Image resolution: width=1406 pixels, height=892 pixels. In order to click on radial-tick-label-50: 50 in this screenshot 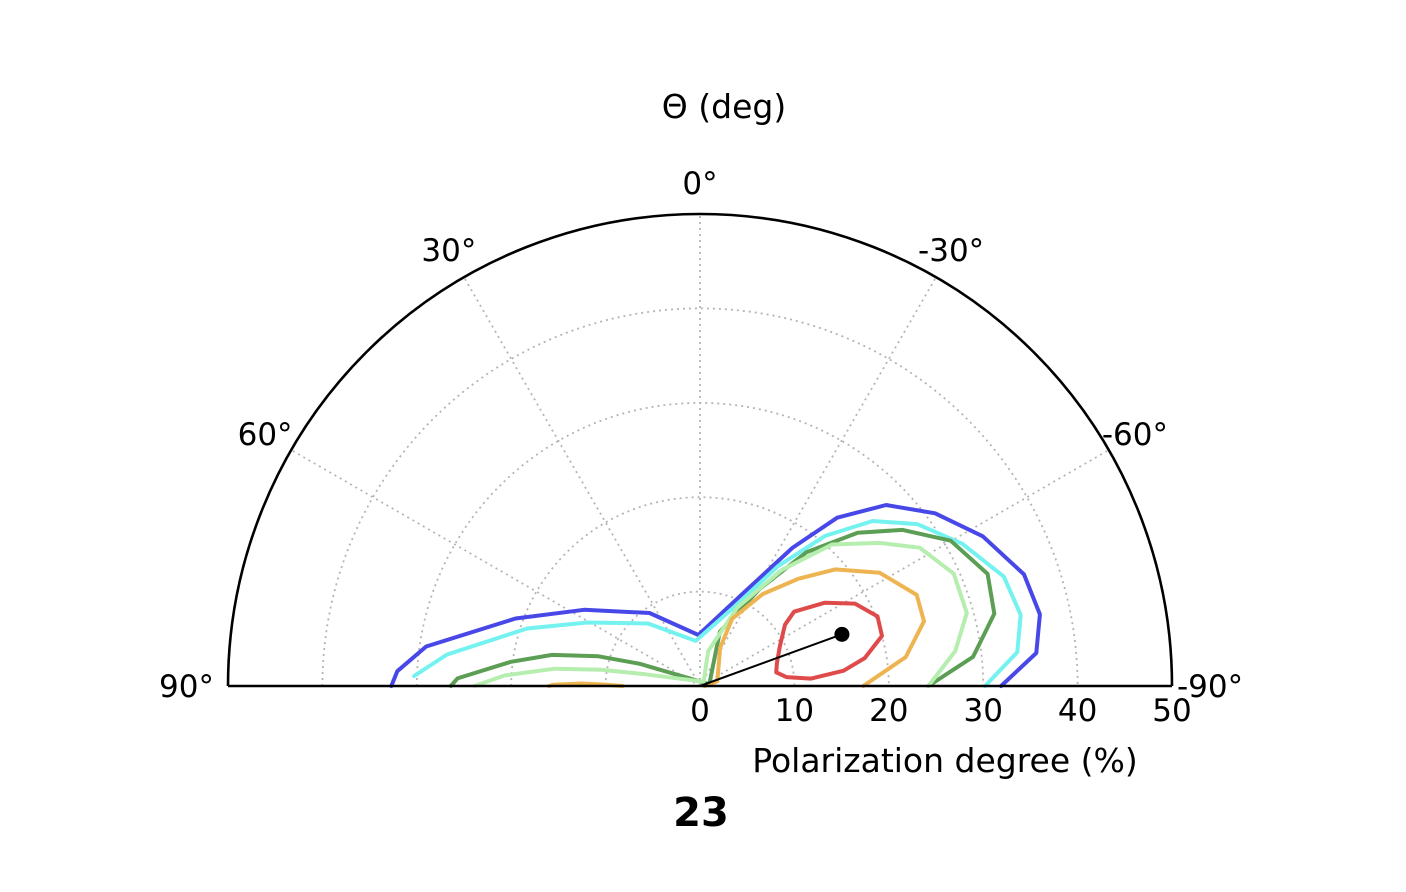, I will do `click(1171, 711)`.